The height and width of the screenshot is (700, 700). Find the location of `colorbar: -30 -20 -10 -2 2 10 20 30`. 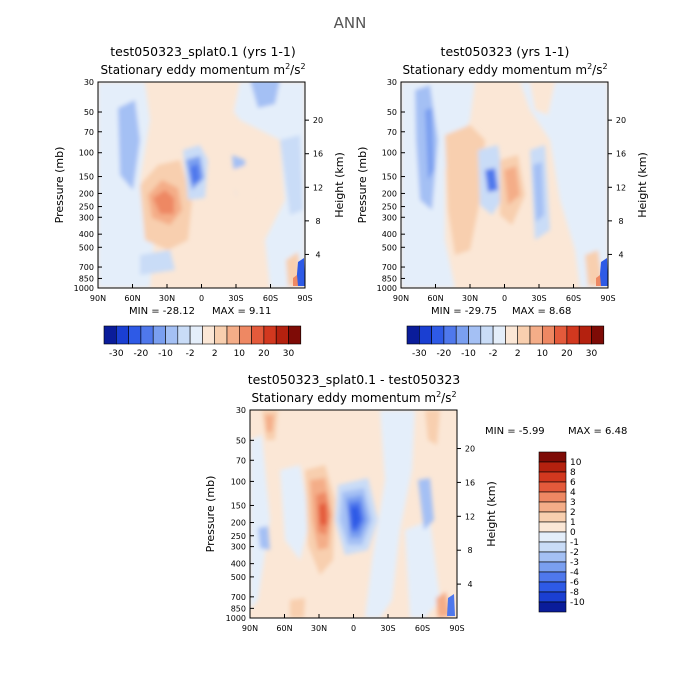

colorbar: -30 -20 -10 -2 2 10 20 30 is located at coordinates (505, 342).